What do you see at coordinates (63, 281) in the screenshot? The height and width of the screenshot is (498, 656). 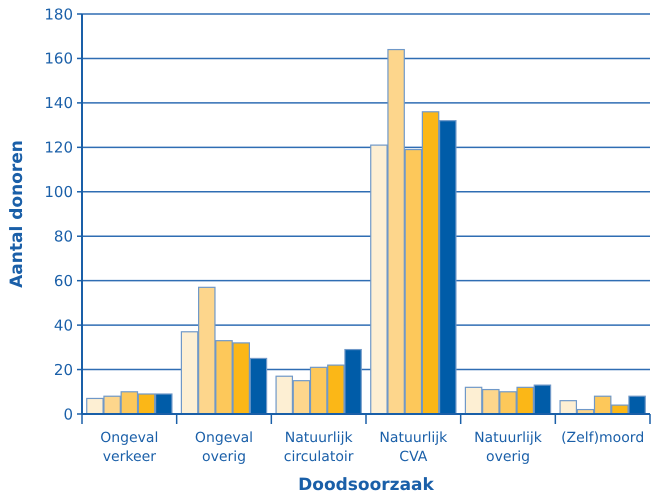 I see `y-tick-label: 60` at bounding box center [63, 281].